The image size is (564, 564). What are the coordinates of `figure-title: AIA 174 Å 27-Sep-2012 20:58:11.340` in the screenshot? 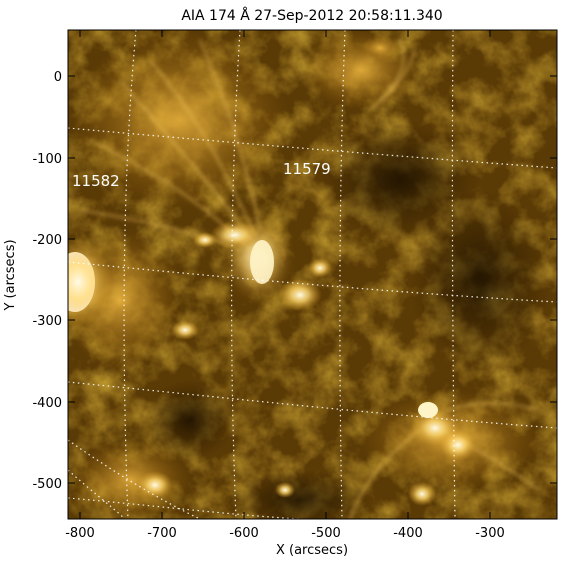 It's located at (311, 15).